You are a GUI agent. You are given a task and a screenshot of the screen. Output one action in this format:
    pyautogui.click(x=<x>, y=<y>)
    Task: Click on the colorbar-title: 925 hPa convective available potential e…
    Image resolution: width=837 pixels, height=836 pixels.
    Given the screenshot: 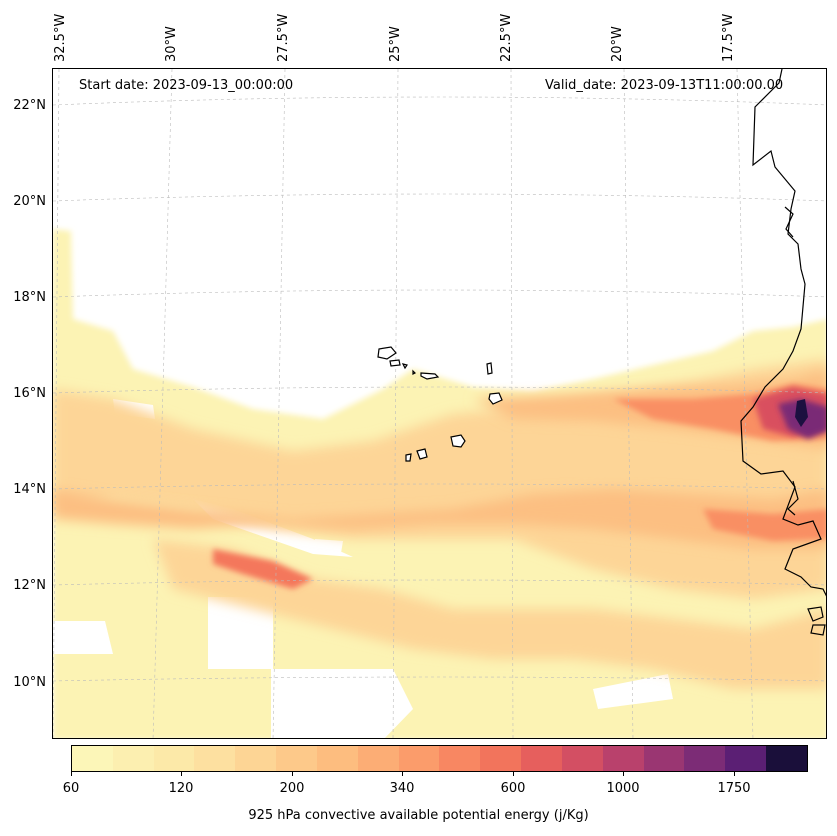 What is the action you would take?
    pyautogui.click(x=418, y=815)
    